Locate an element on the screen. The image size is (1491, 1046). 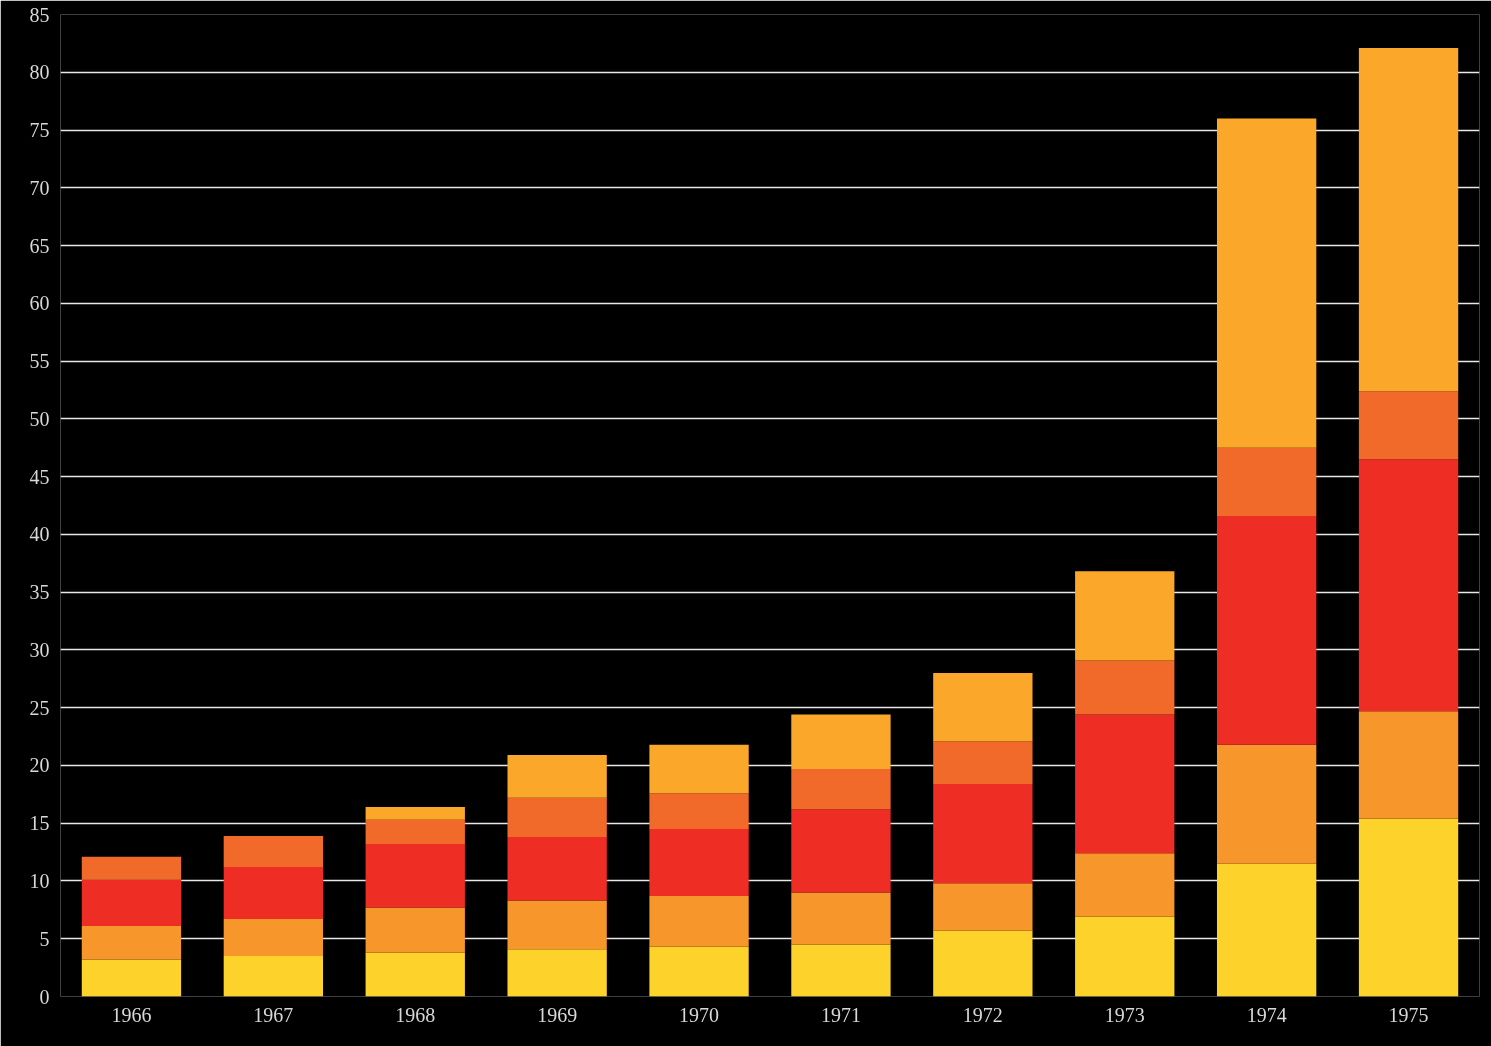
x-tick-label: 1970 is located at coordinates (699, 1014).